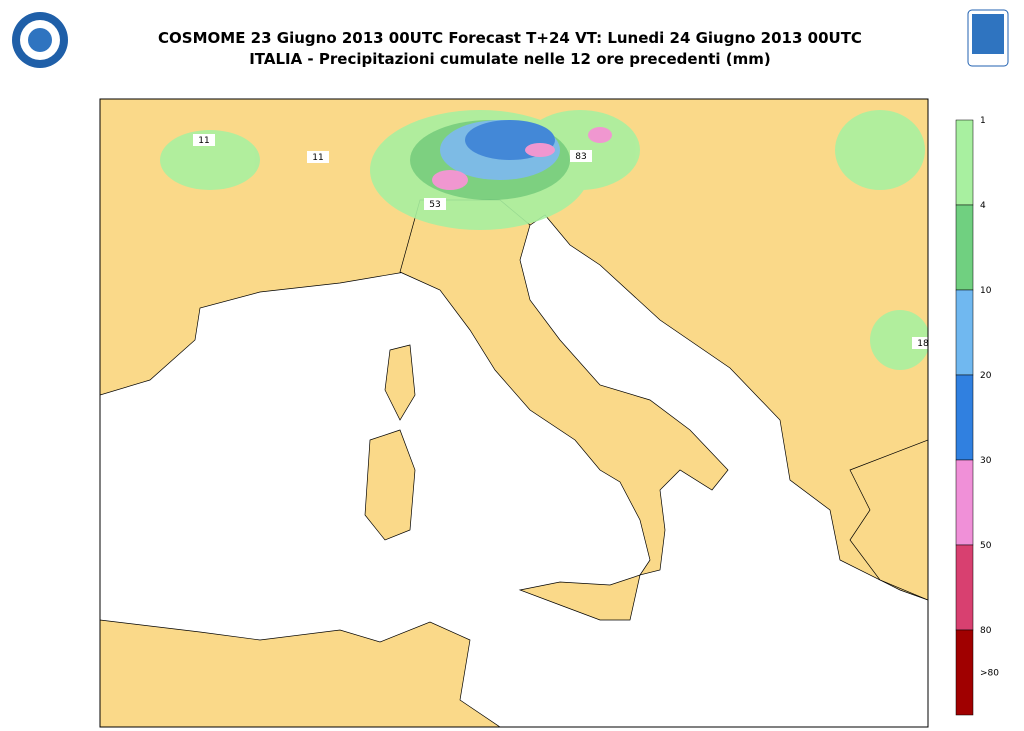 The height and width of the screenshot is (731, 1024). I want to click on map-label: 83, so click(580, 157).